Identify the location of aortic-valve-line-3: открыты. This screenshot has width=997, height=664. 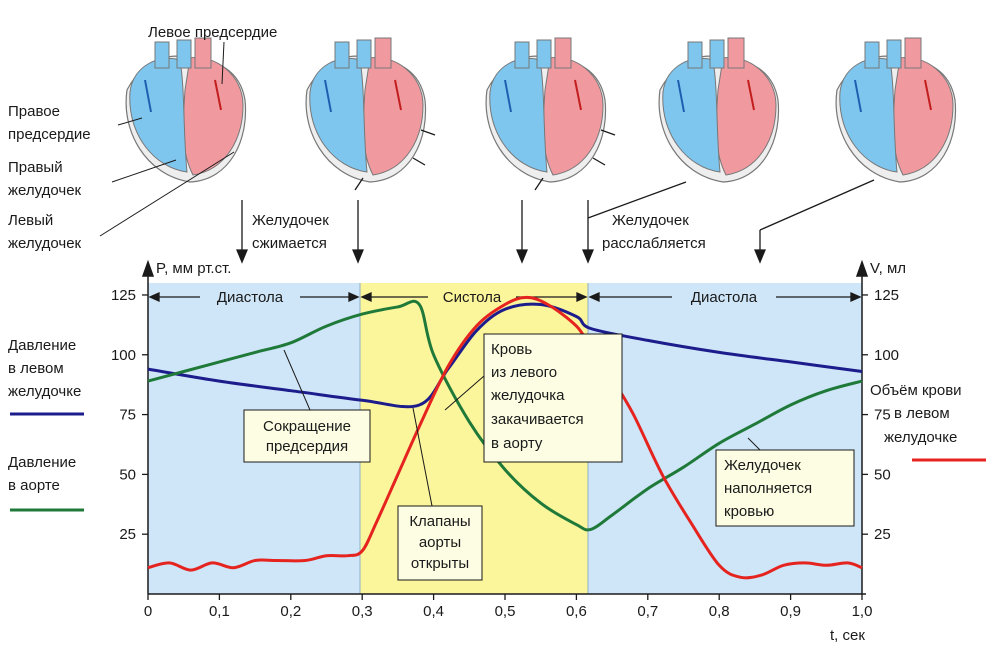
(440, 563).